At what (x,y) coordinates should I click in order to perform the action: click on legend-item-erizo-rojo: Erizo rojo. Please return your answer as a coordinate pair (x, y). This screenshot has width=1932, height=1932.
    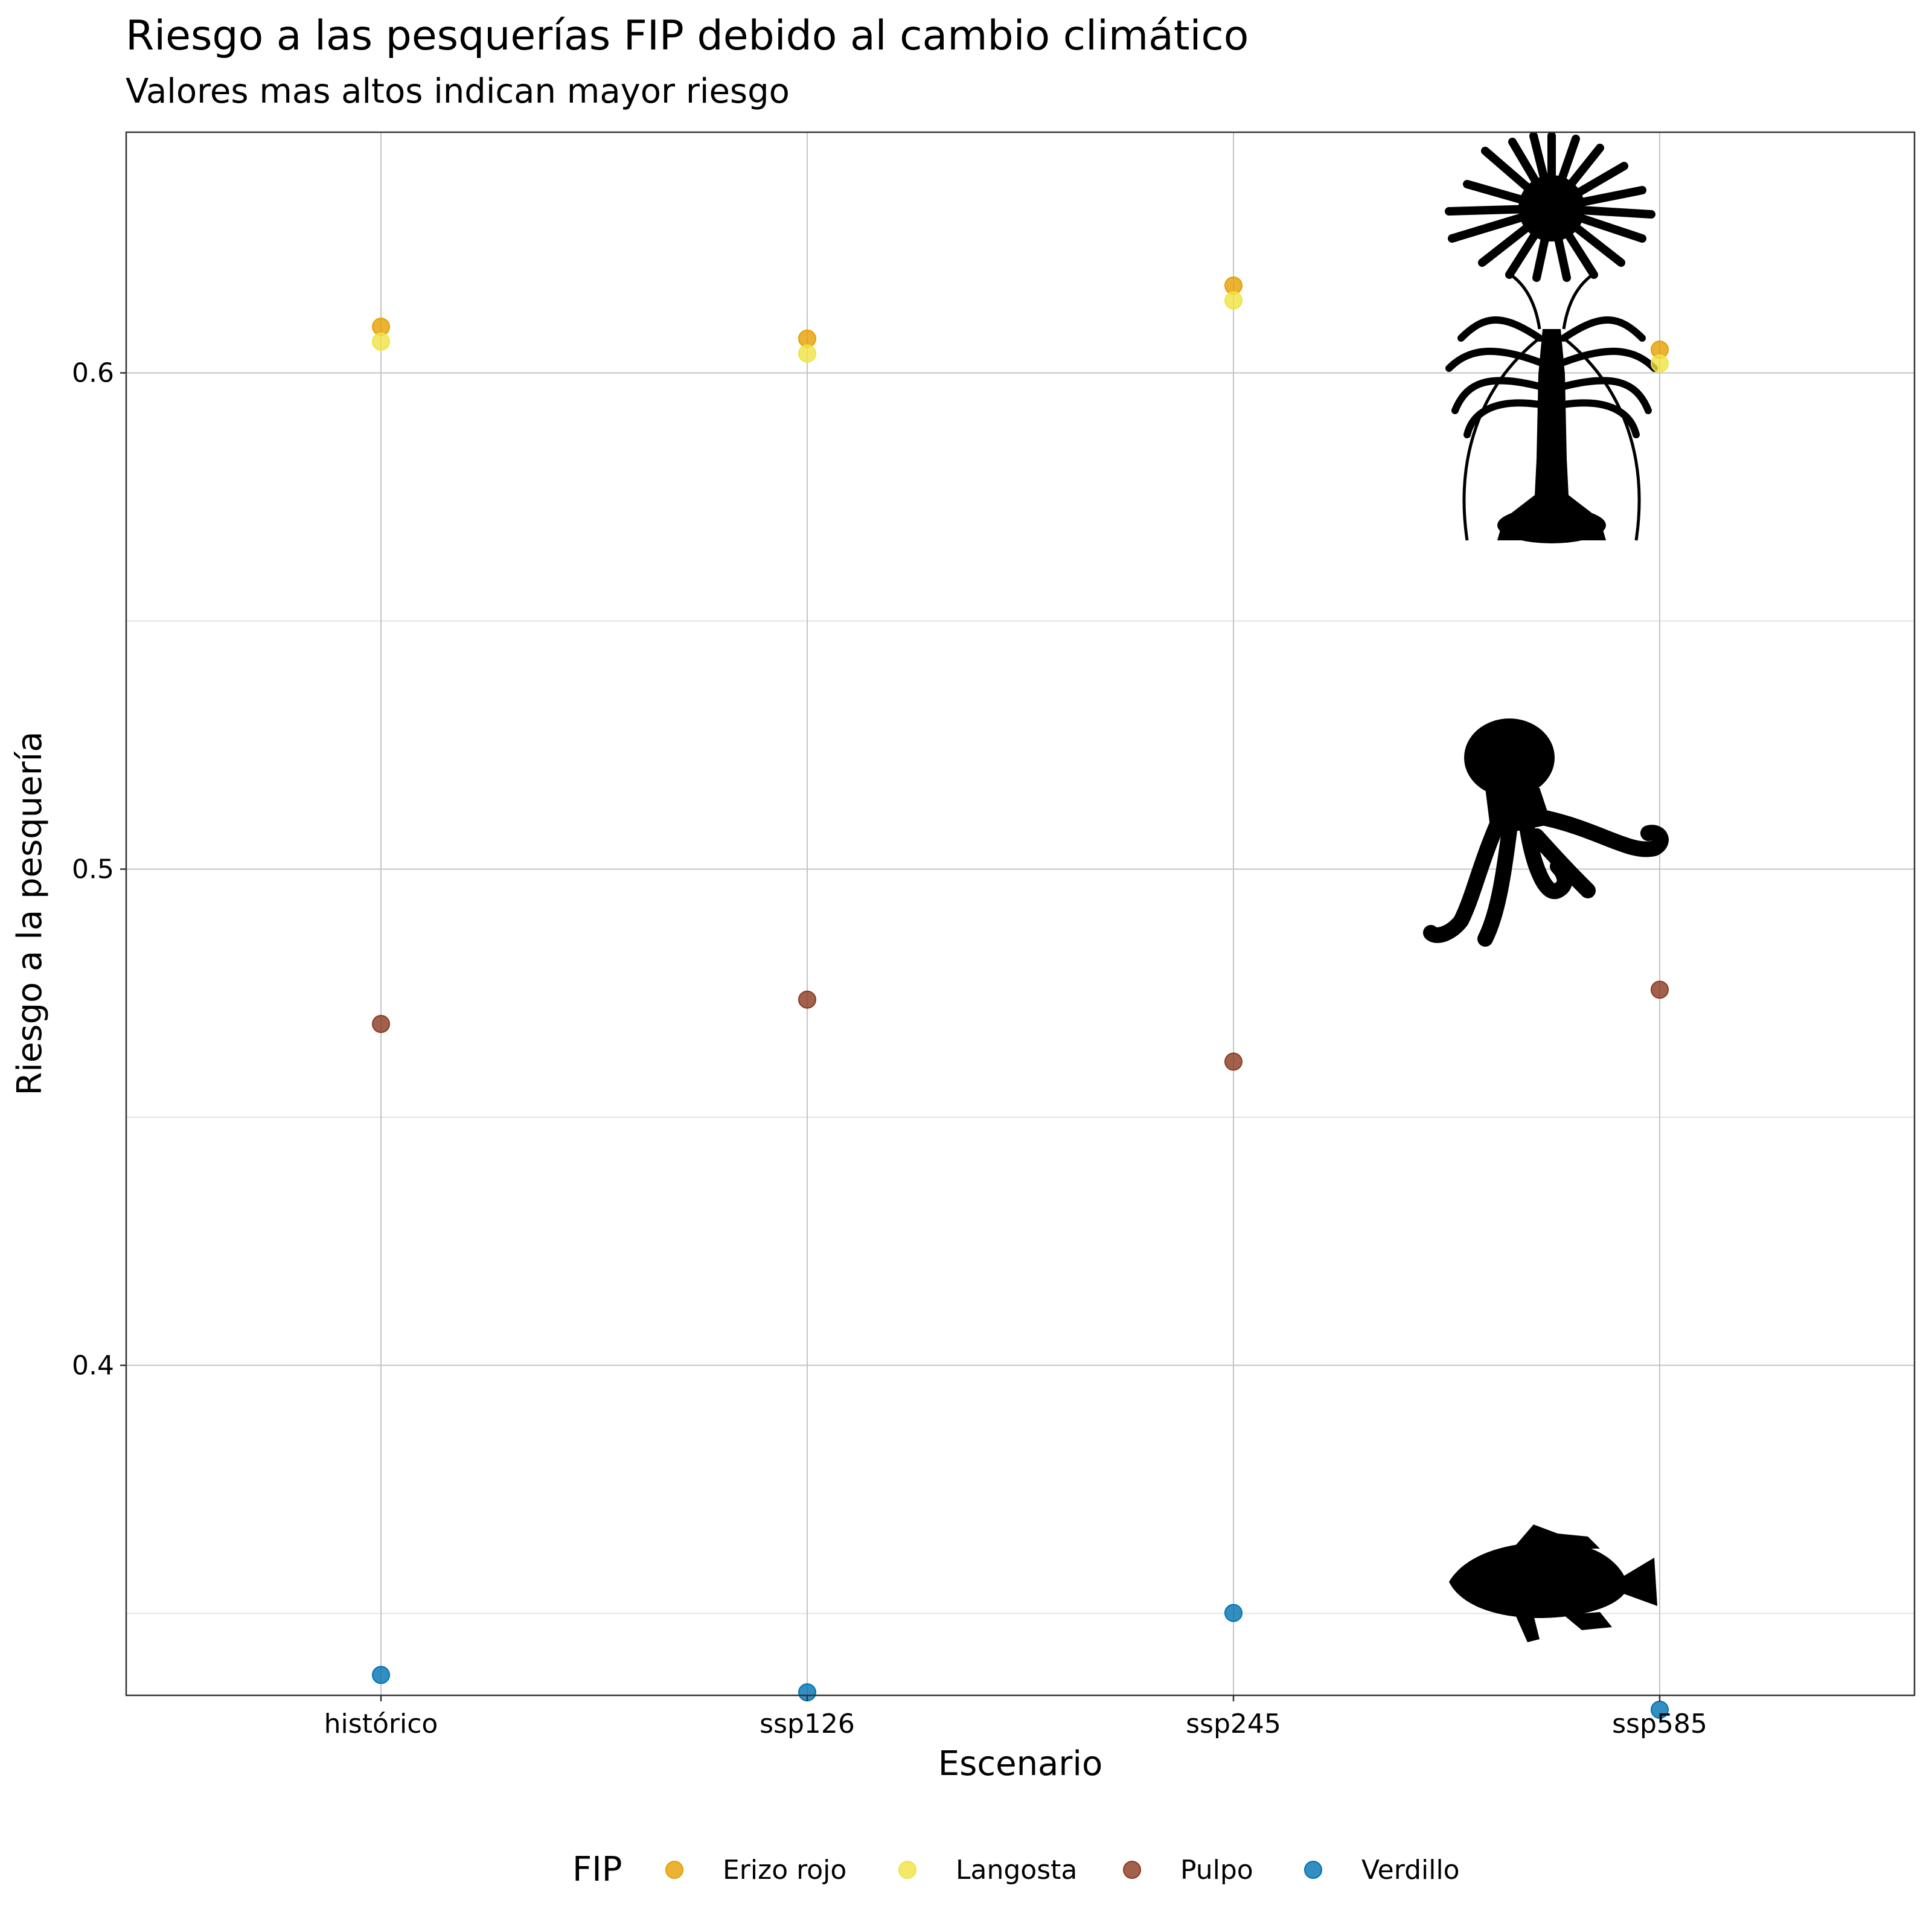
    Looking at the image, I should click on (755, 1870).